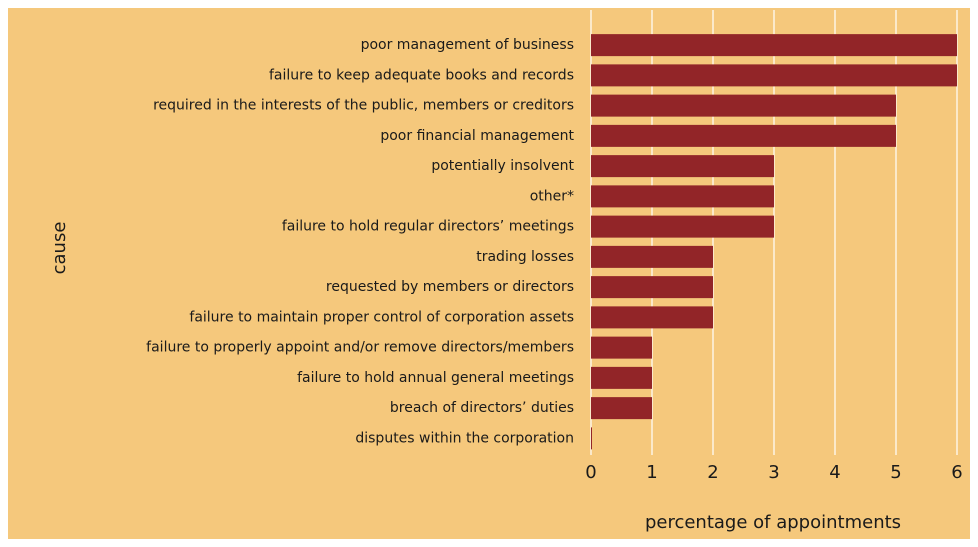  Describe the element at coordinates (525, 257) in the screenshot. I see `y-tick-label: trading losses` at that location.